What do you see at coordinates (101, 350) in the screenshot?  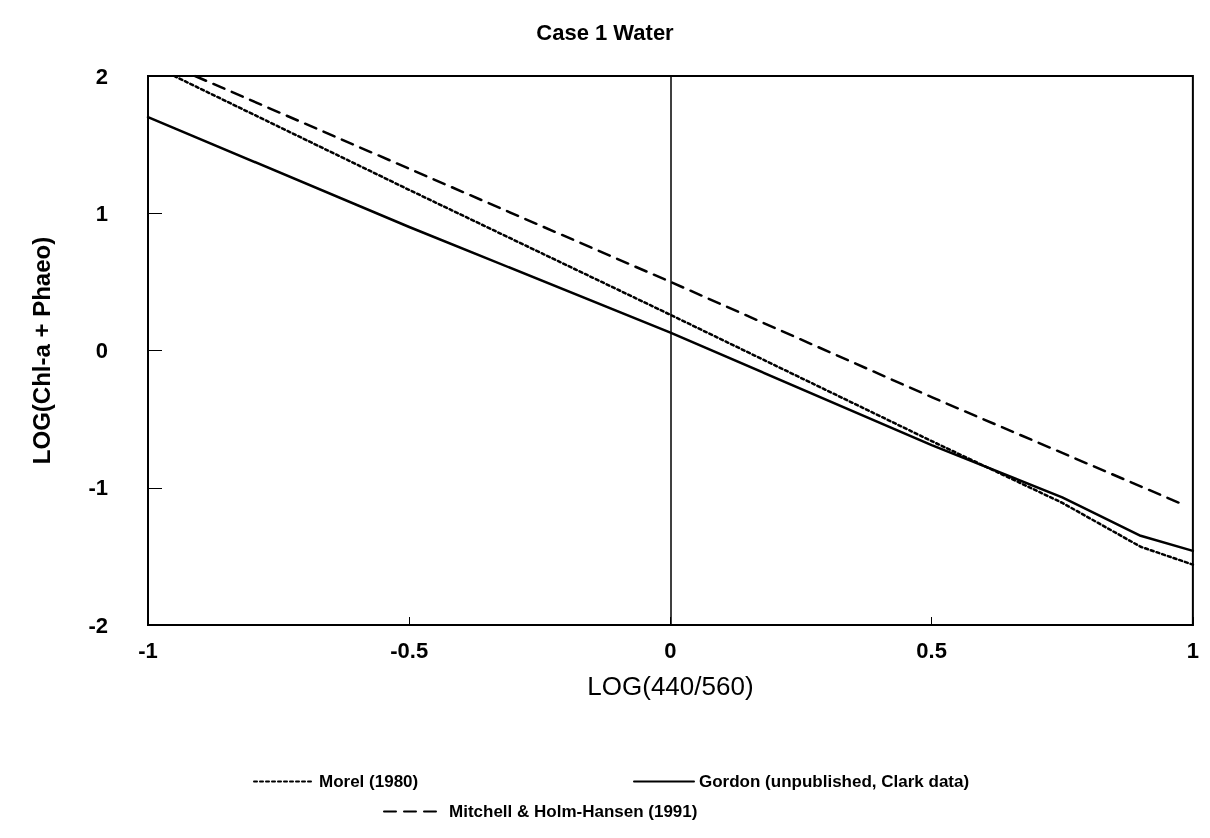 I see `y-tick-label: 0` at bounding box center [101, 350].